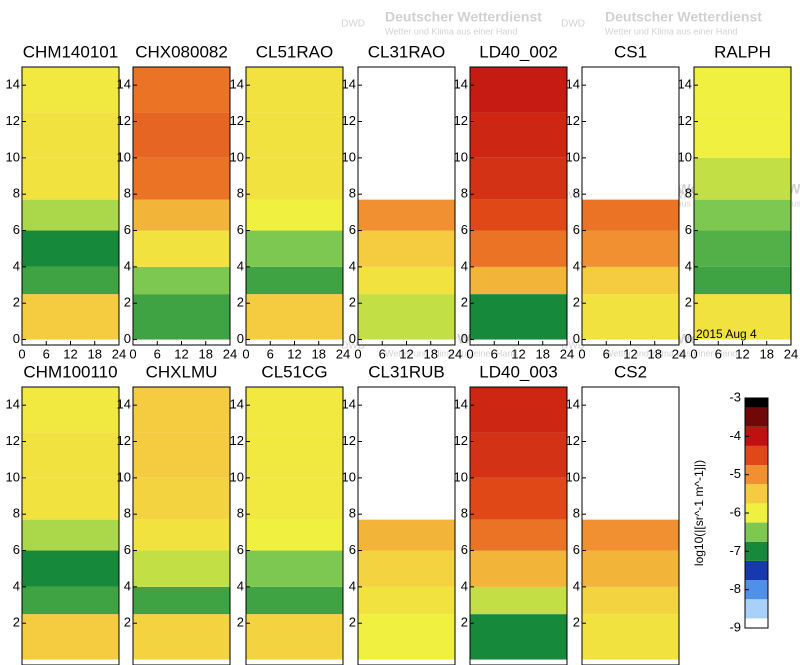 Image resolution: width=800 pixels, height=665 pixels. I want to click on panel-title: CHXLMU, so click(182, 371).